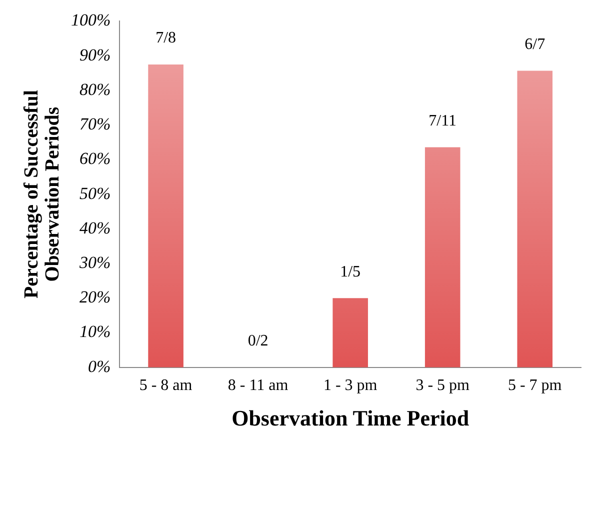 Image resolution: width=603 pixels, height=505 pixels. Describe the element at coordinates (350, 271) in the screenshot. I see `annotation: 1/5` at that location.